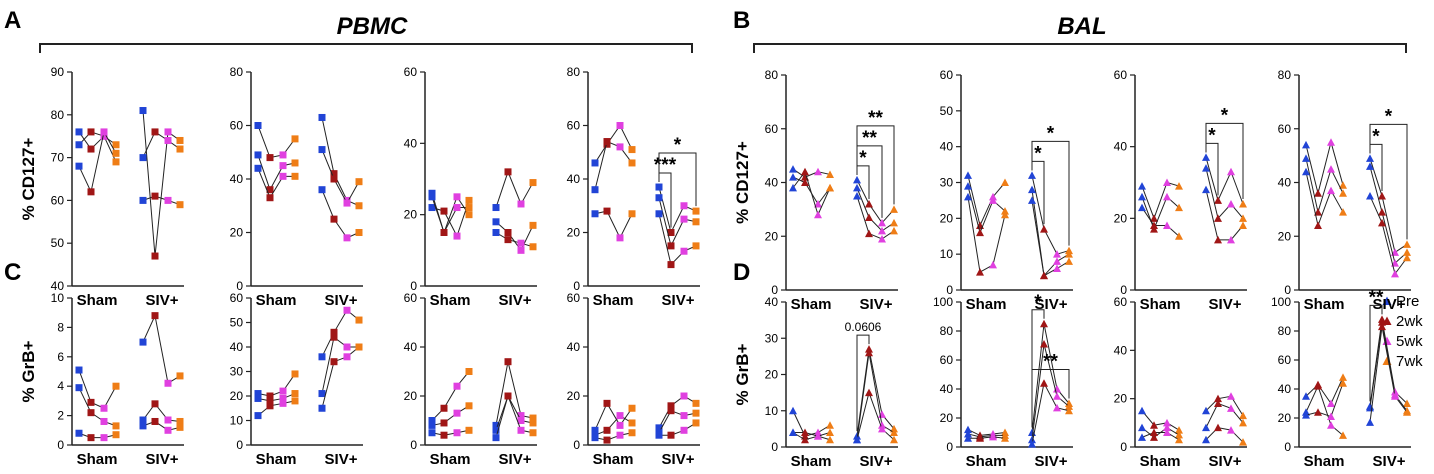  What do you see at coordinates (237, 372) in the screenshot?
I see `y-tick-label: 30` at bounding box center [237, 372].